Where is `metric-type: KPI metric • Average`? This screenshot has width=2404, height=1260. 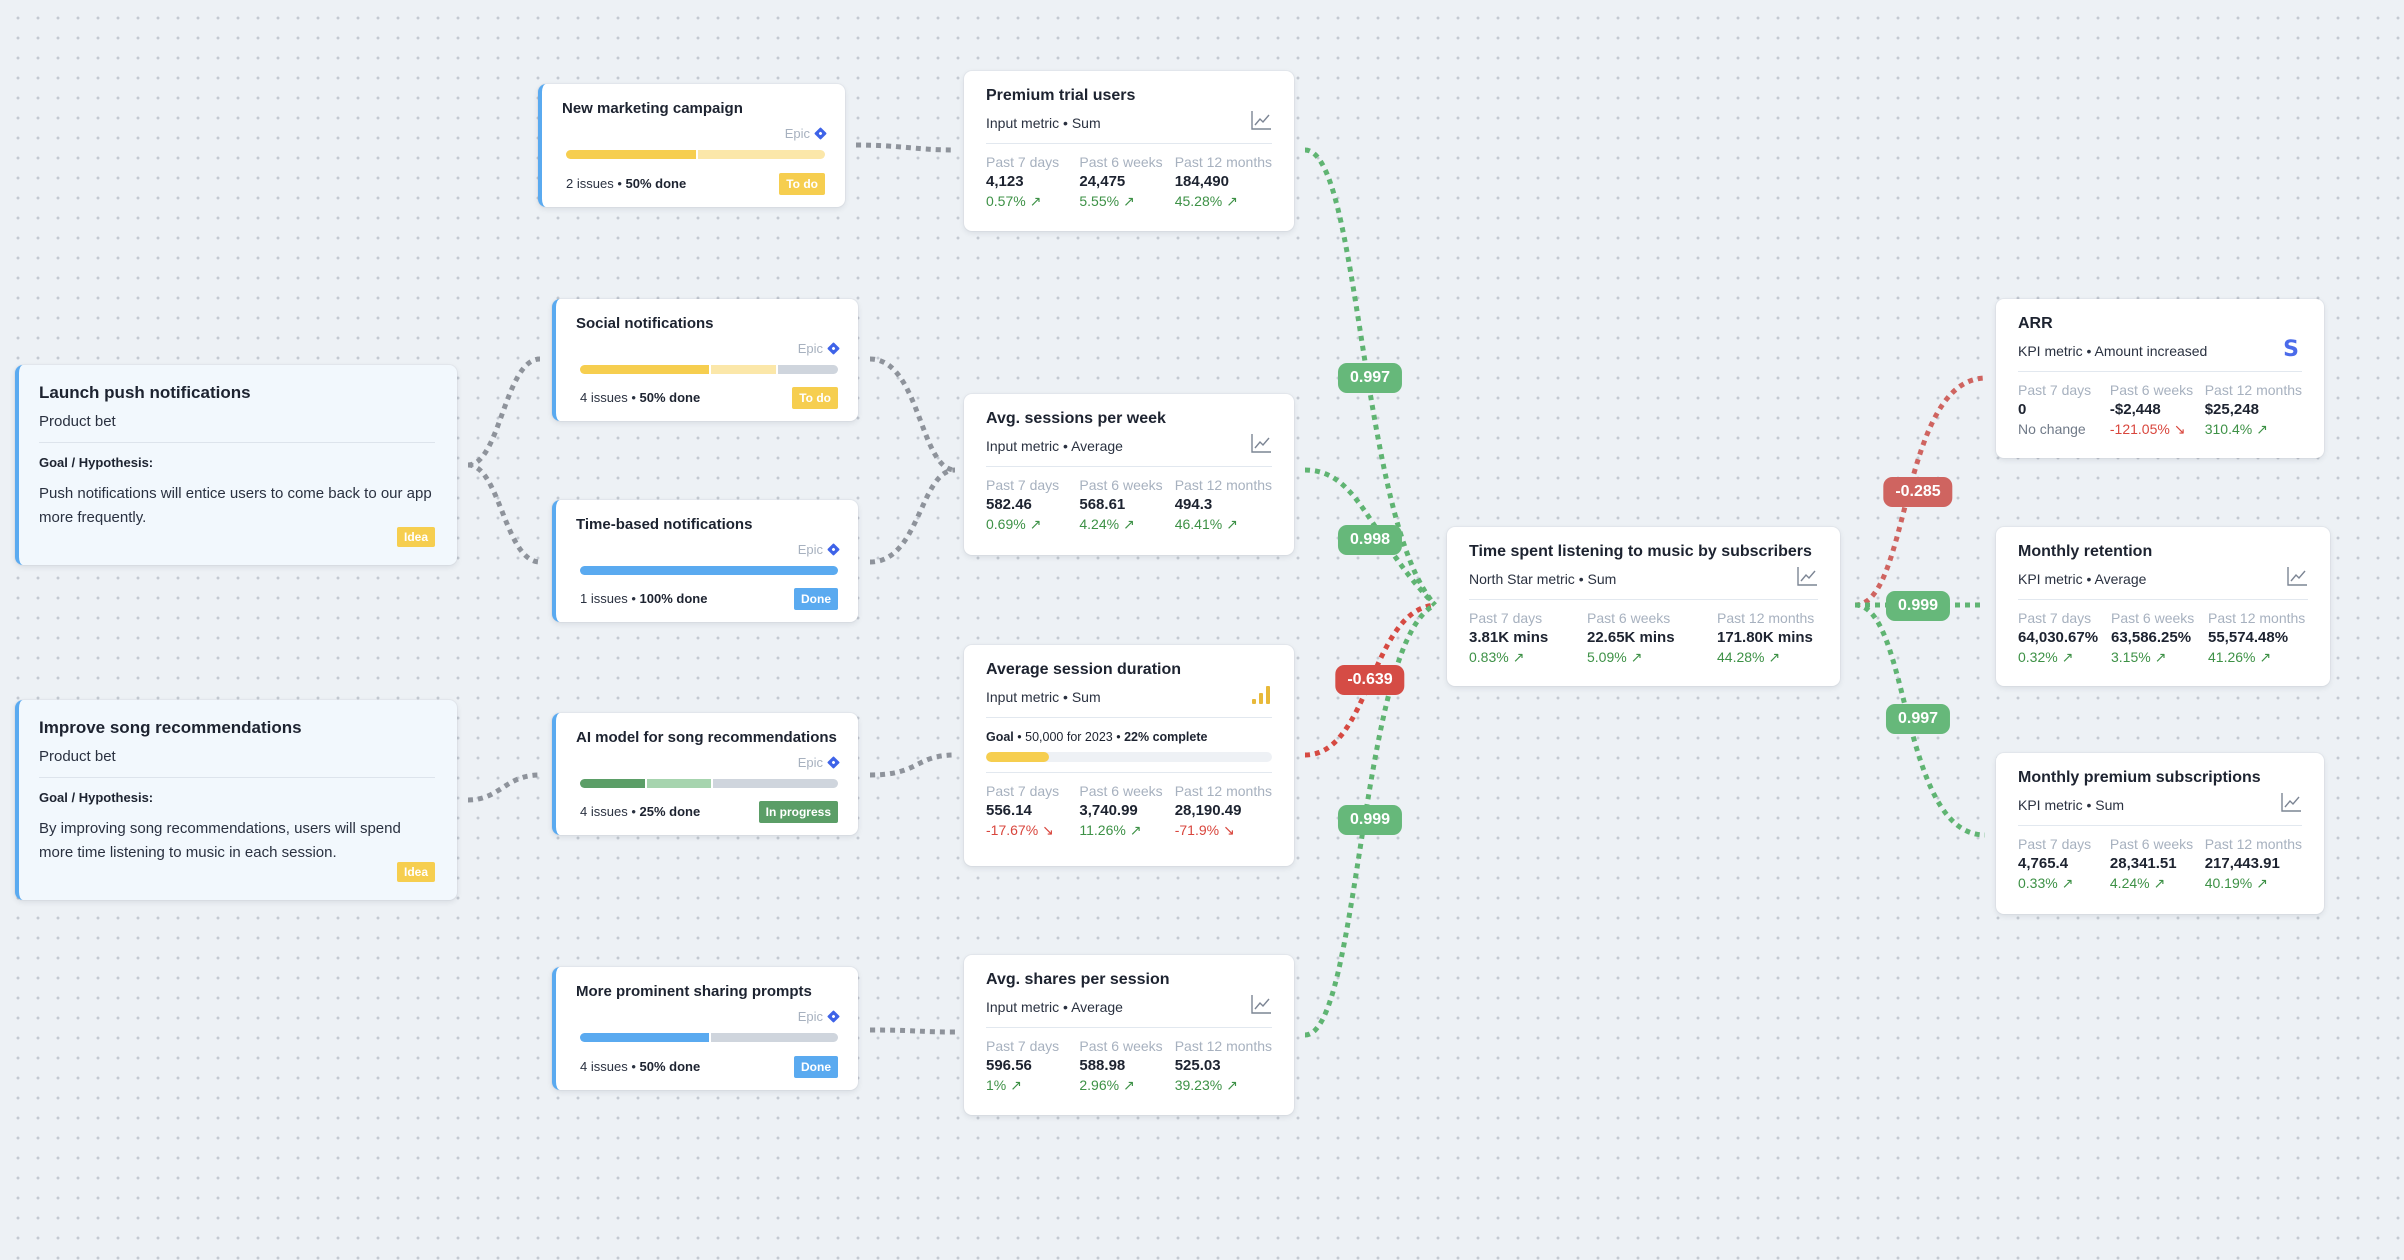 metric-type: KPI metric • Average is located at coordinates (2163, 583).